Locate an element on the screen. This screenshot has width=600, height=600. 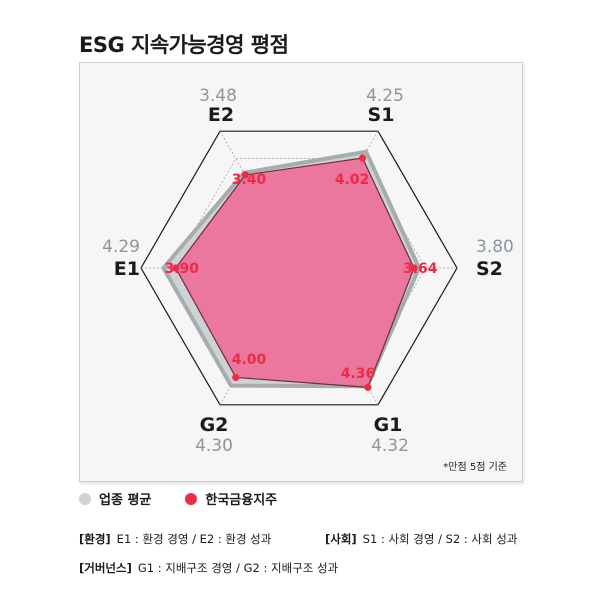
definition-soc: [사회] S1 : 사회 경영 / S2 : 사회 성과 is located at coordinates (421, 539).